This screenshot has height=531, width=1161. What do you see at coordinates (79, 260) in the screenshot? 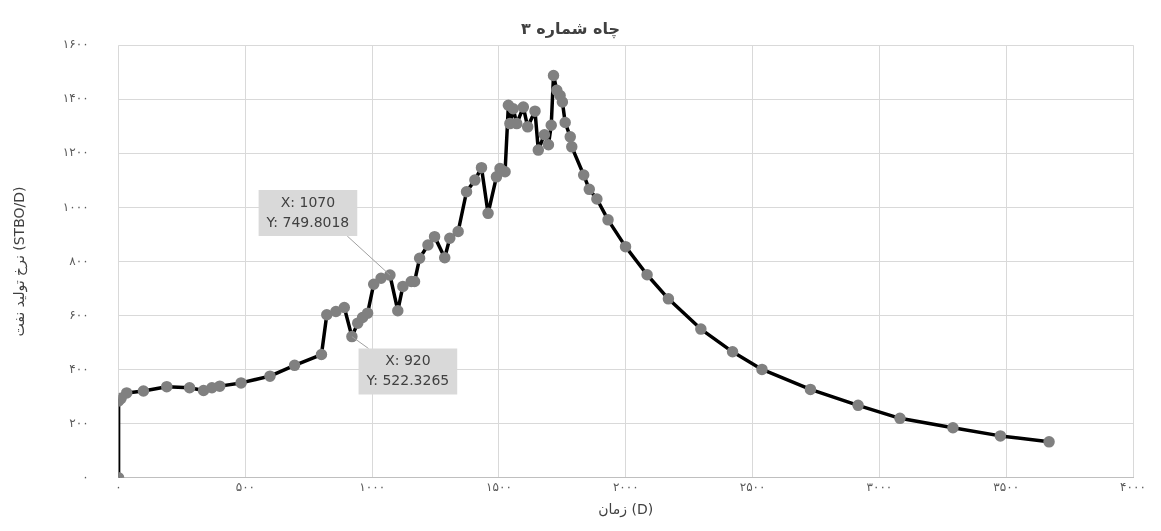
I see `y-tick-label: ۸۰۰` at bounding box center [79, 260].